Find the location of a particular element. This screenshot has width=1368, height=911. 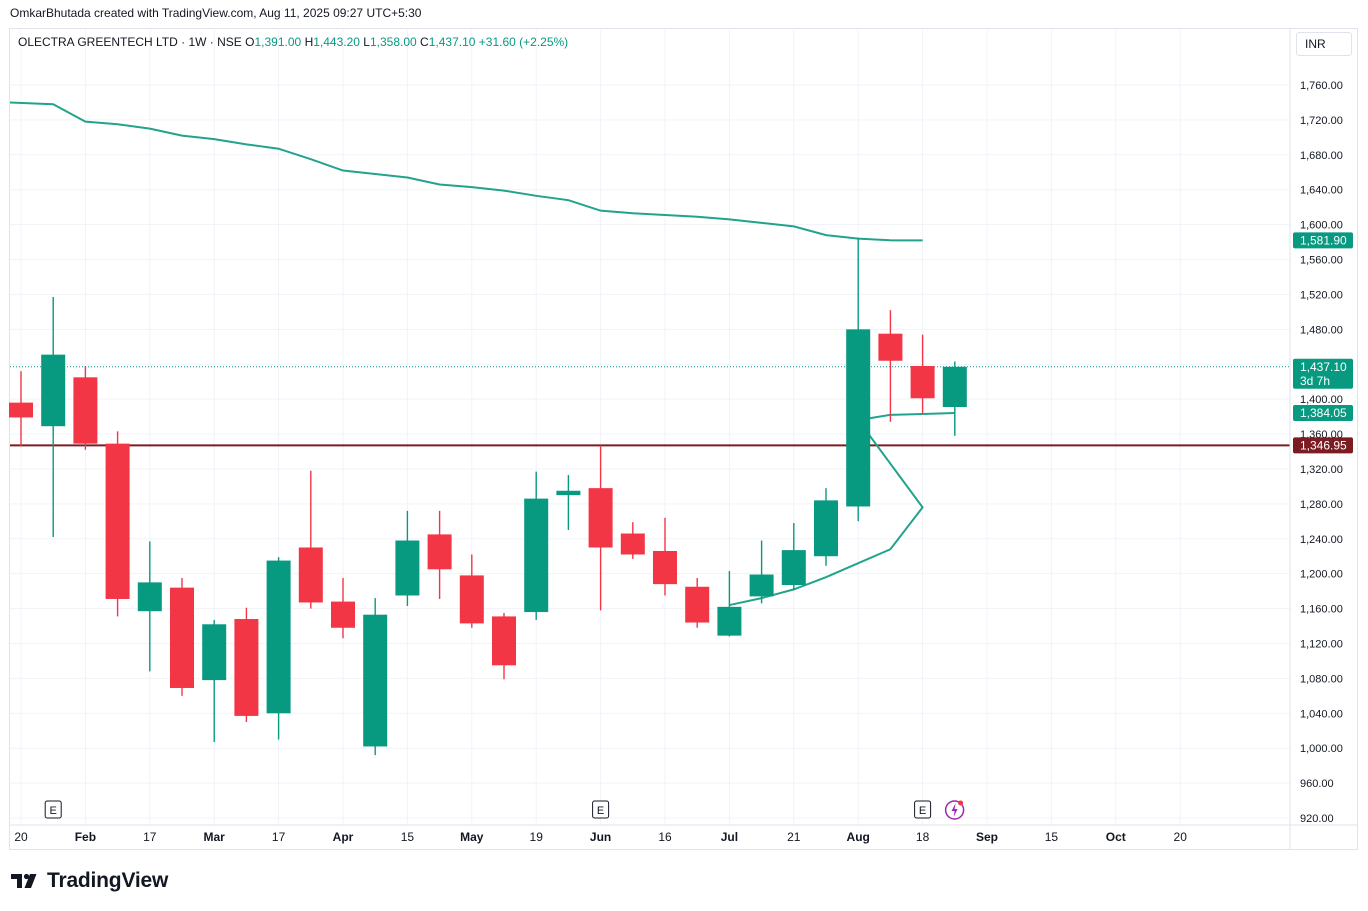

time-tick-label: 18 is located at coordinates (923, 837).